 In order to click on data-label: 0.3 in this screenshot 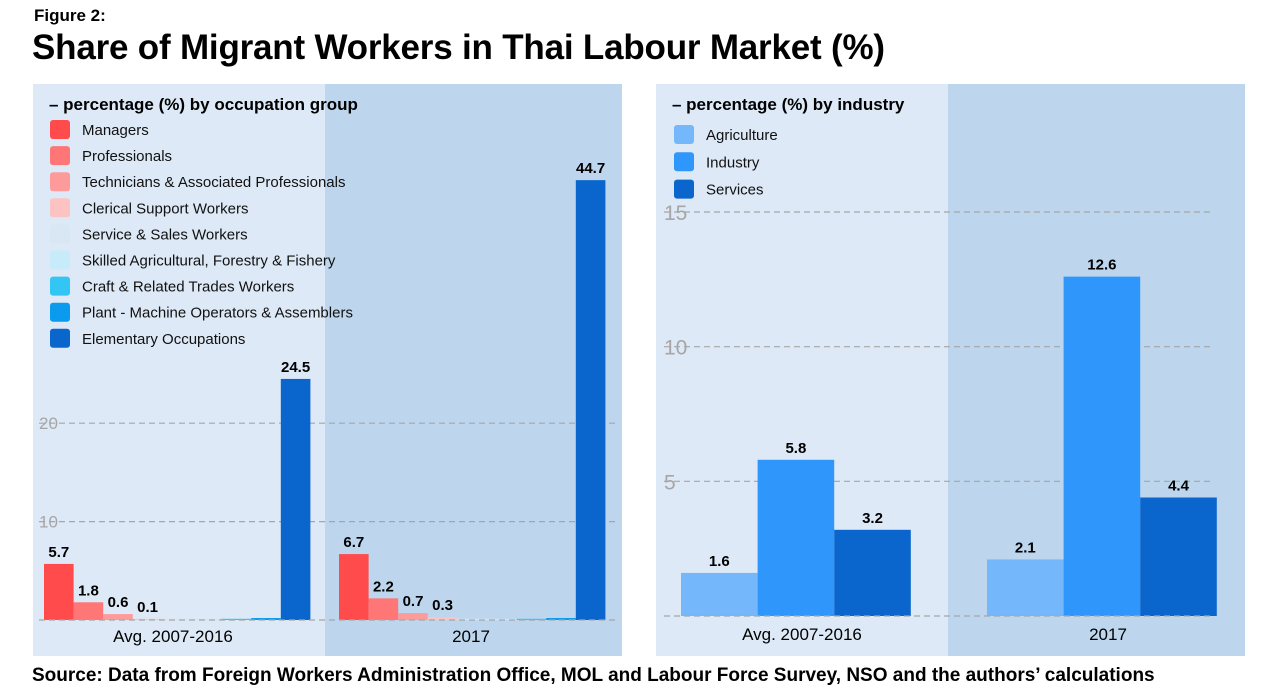, I will do `click(442, 605)`.